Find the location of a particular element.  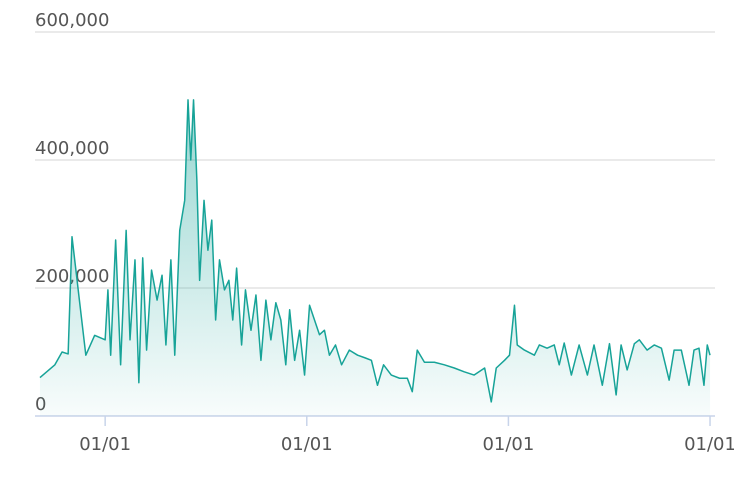

y-tick-label: 400,000 is located at coordinates (72, 148).